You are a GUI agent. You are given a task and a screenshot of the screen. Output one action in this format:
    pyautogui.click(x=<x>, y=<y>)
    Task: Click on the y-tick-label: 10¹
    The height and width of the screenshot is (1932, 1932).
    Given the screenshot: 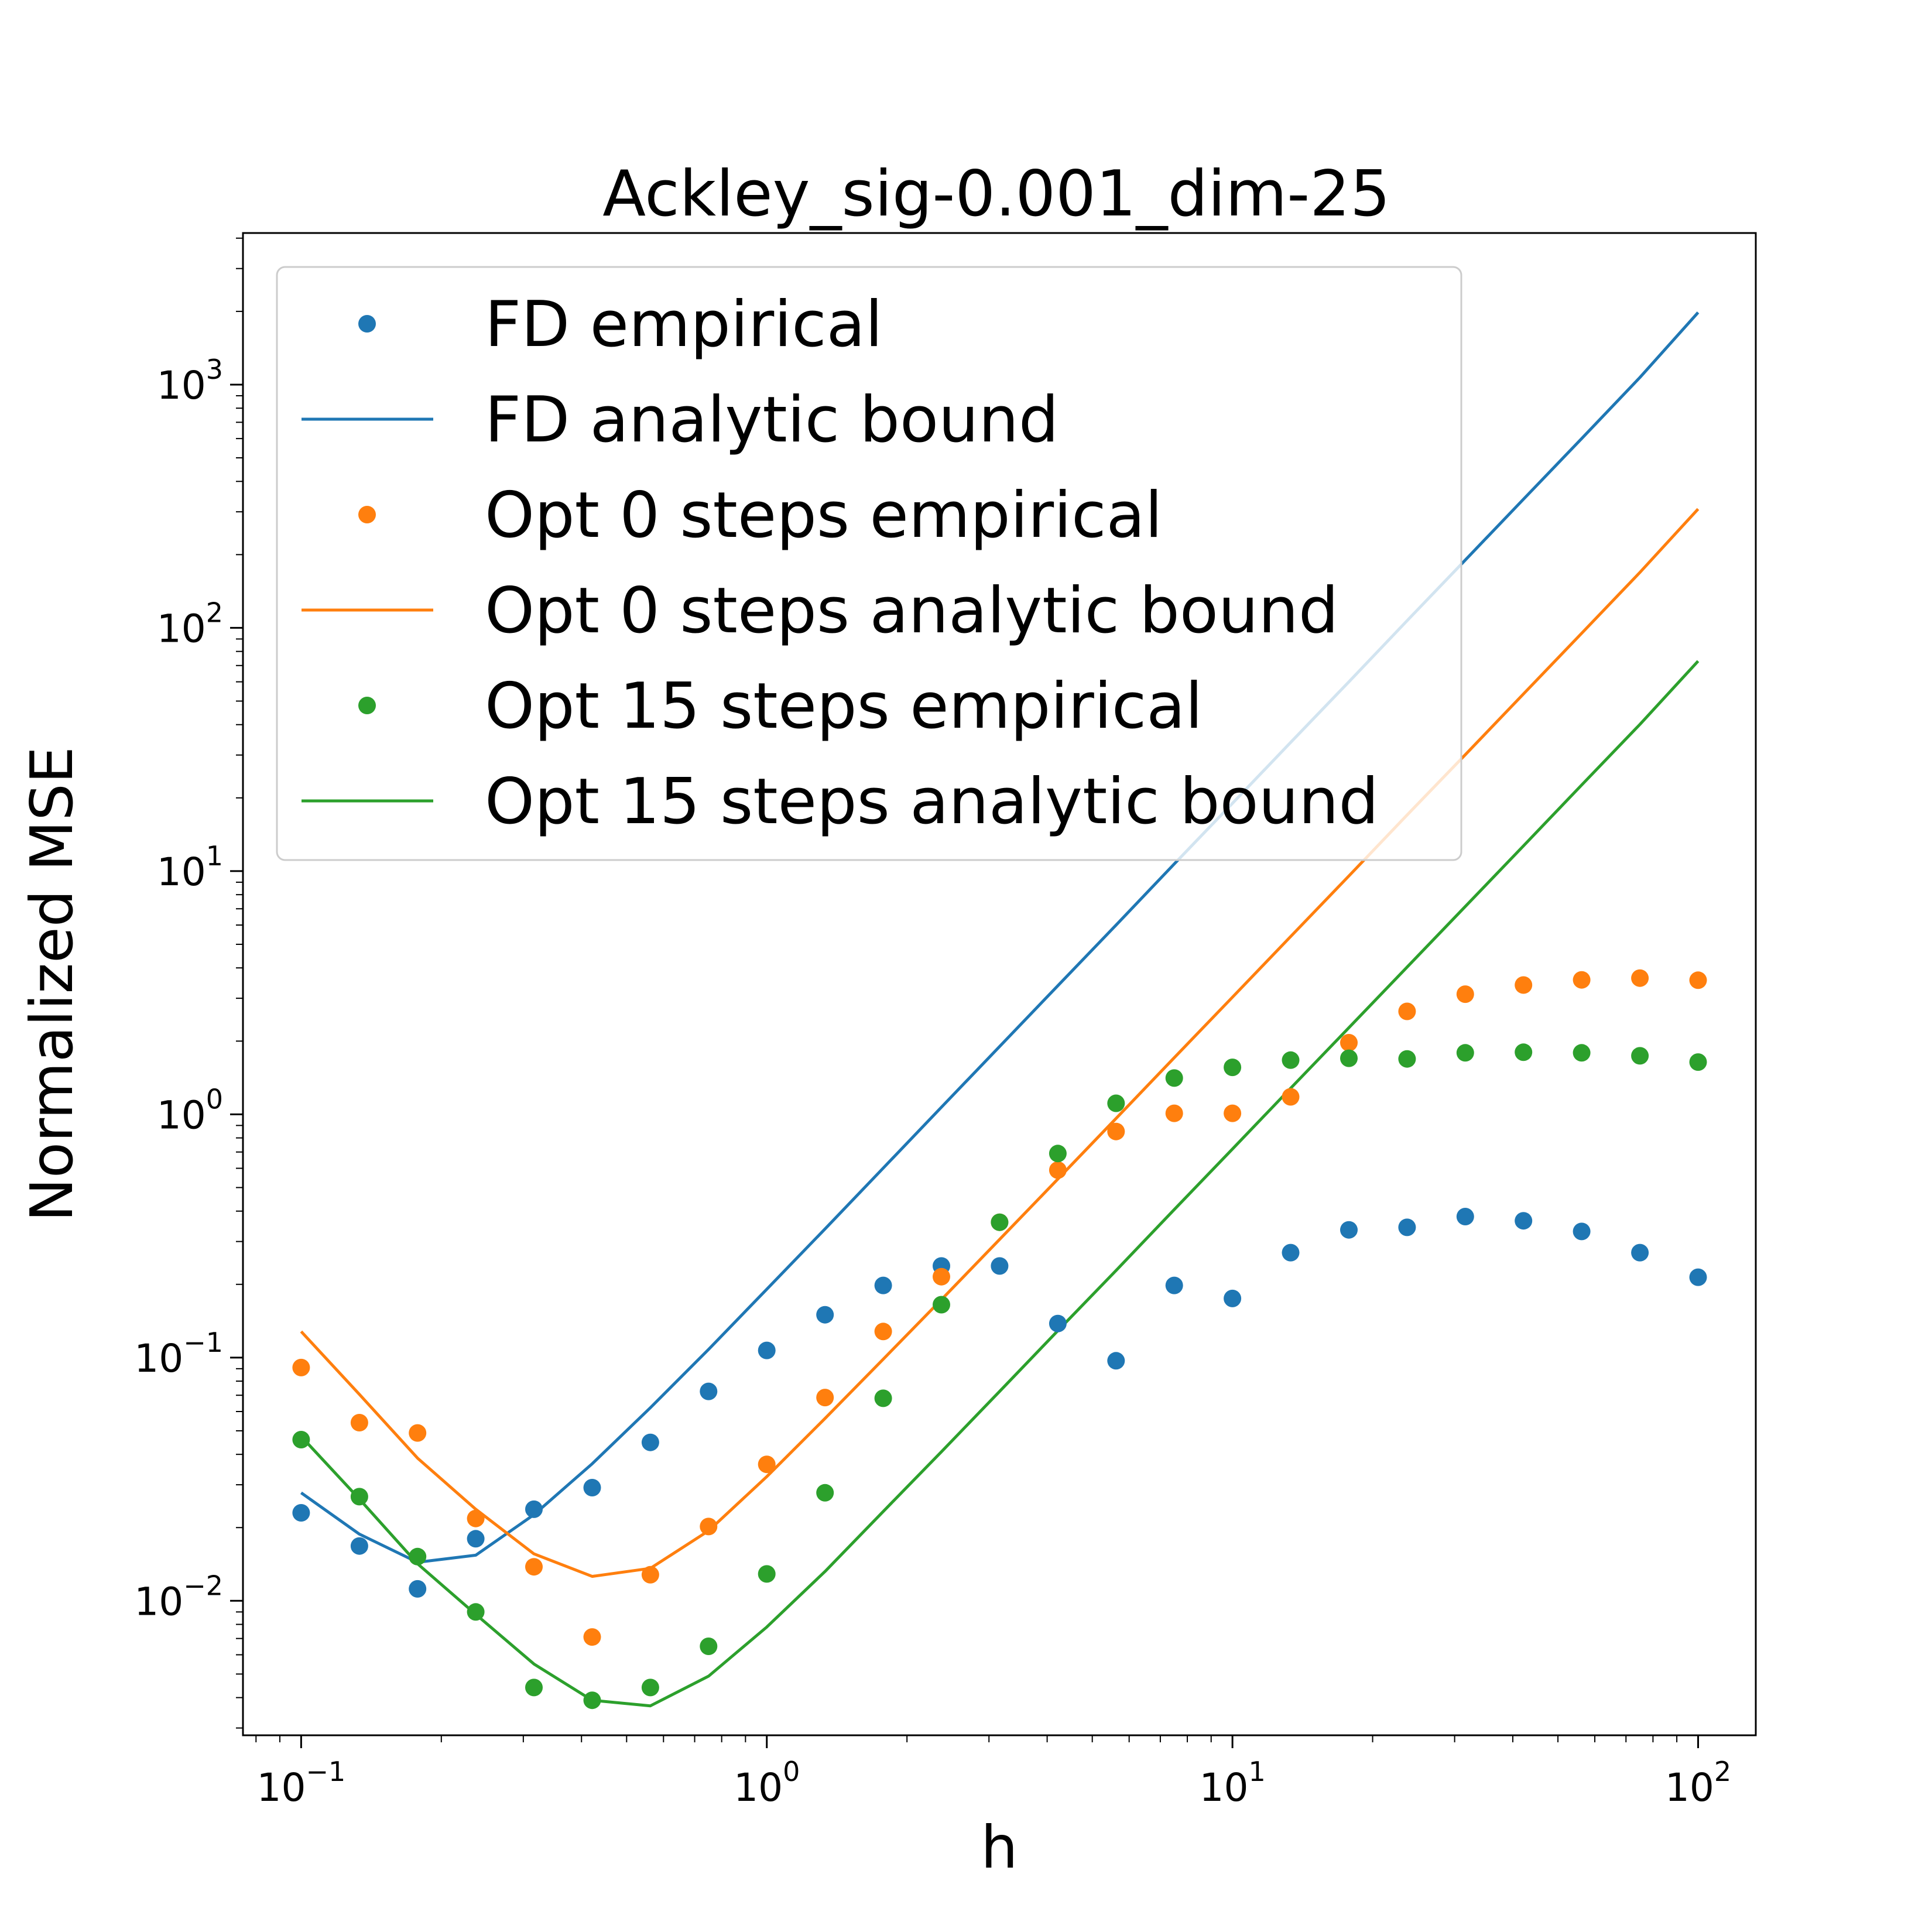 What is the action you would take?
    pyautogui.click(x=190, y=867)
    